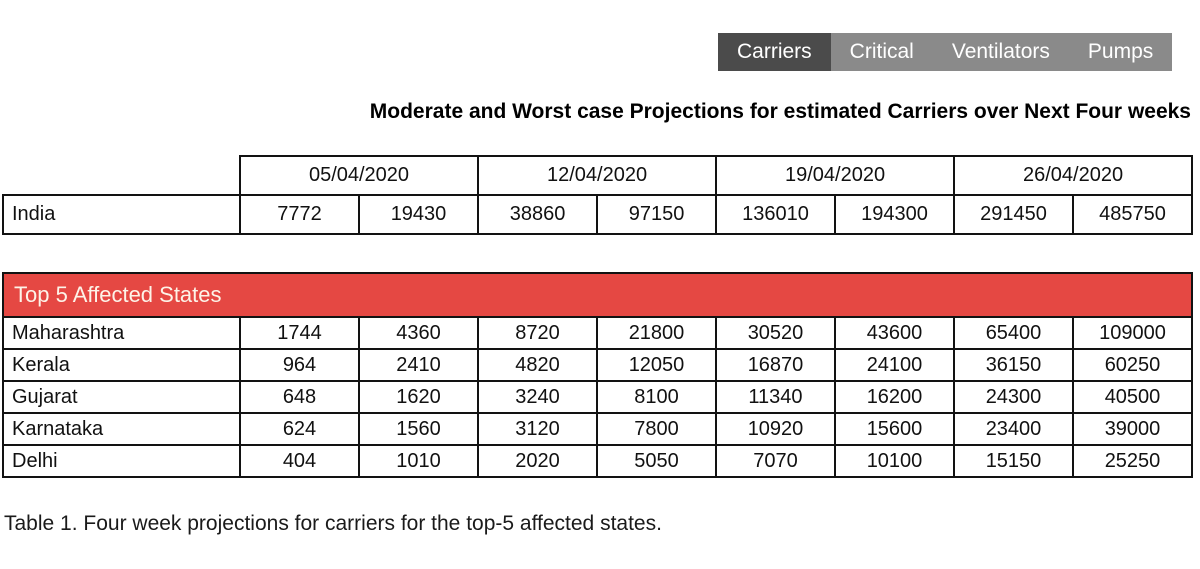 Image resolution: width=1200 pixels, height=569 pixels. I want to click on date-header: 12/04/2020, so click(597, 175).